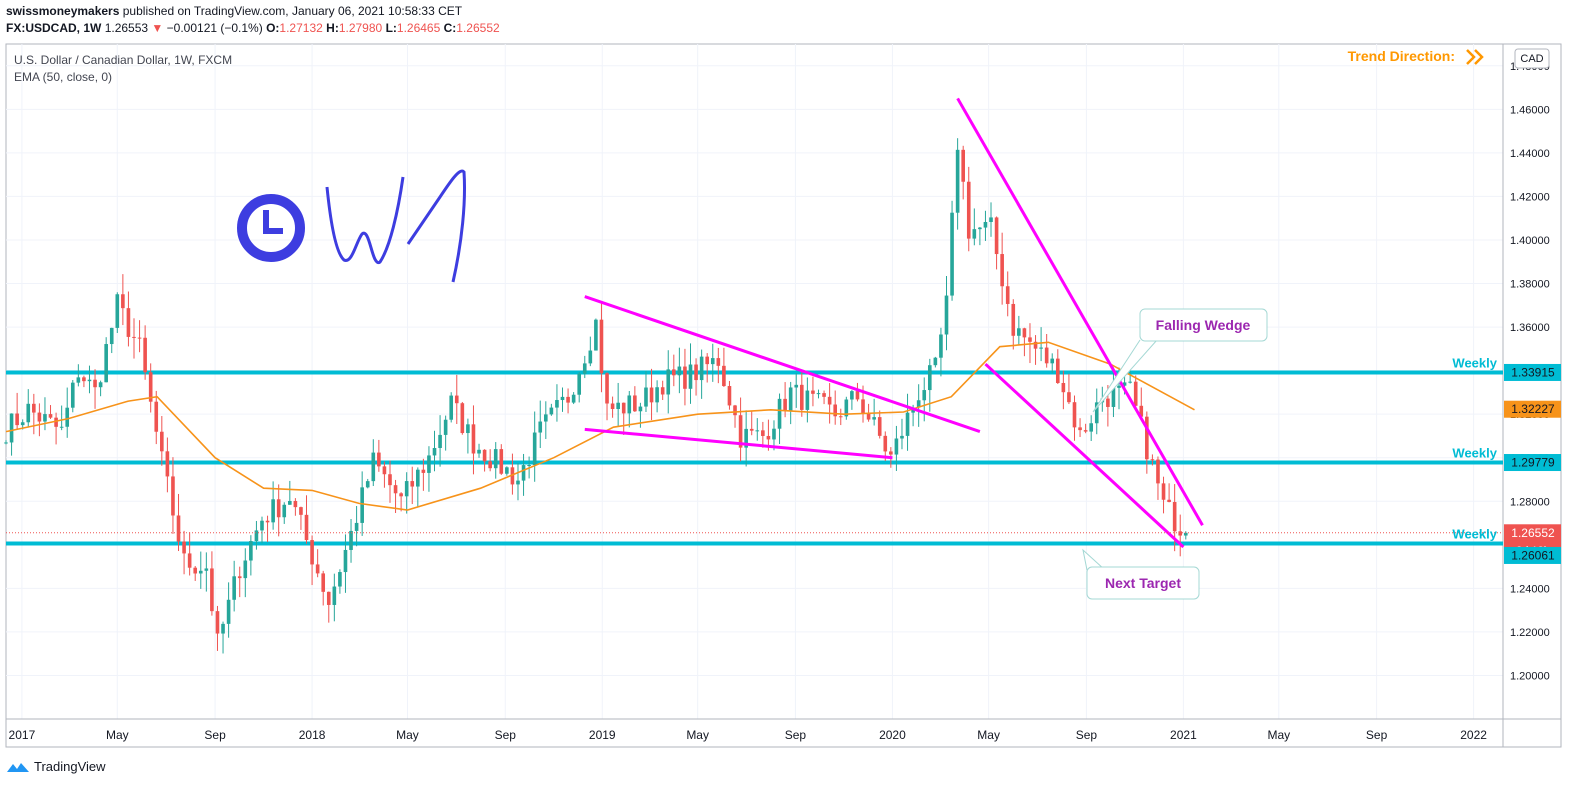  I want to click on close-value: 1.26552, so click(478, 28).